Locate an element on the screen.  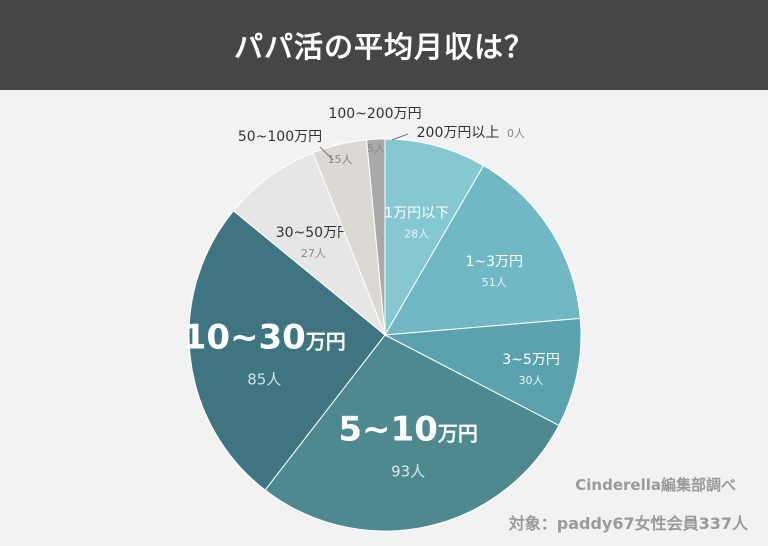
slice-count: 0人 is located at coordinates (516, 133).